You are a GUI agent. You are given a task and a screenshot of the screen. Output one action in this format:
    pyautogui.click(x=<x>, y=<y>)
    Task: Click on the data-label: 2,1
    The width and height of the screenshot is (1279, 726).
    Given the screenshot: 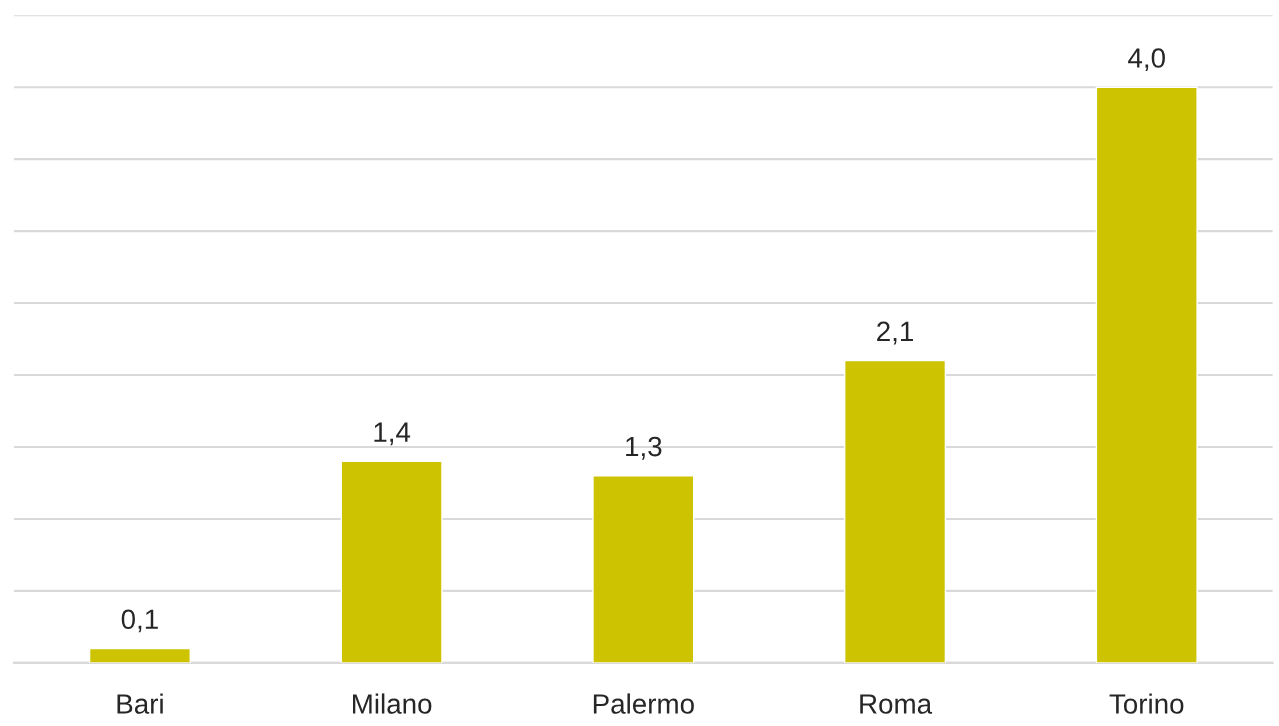 What is the action you would take?
    pyautogui.click(x=895, y=333)
    